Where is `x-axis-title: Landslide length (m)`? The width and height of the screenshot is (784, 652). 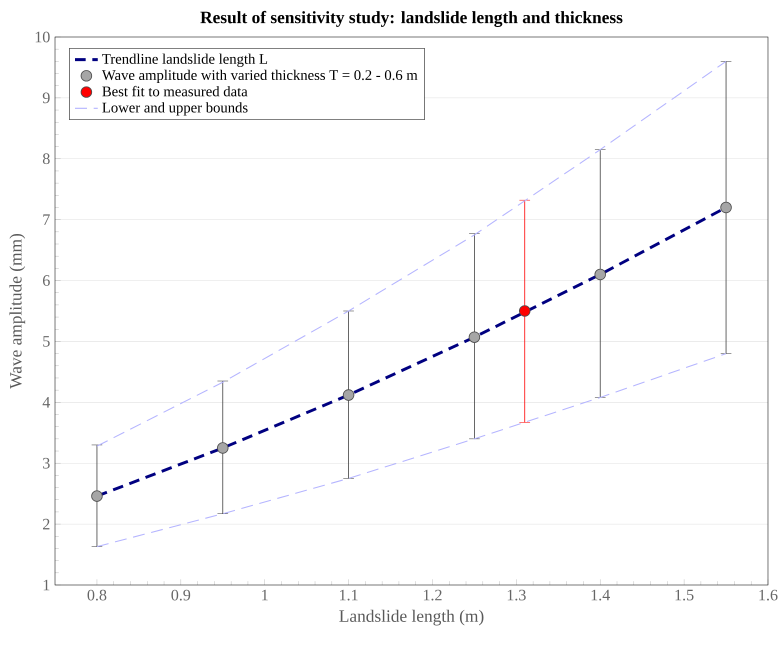 x-axis-title: Landslide length (m) is located at coordinates (411, 618).